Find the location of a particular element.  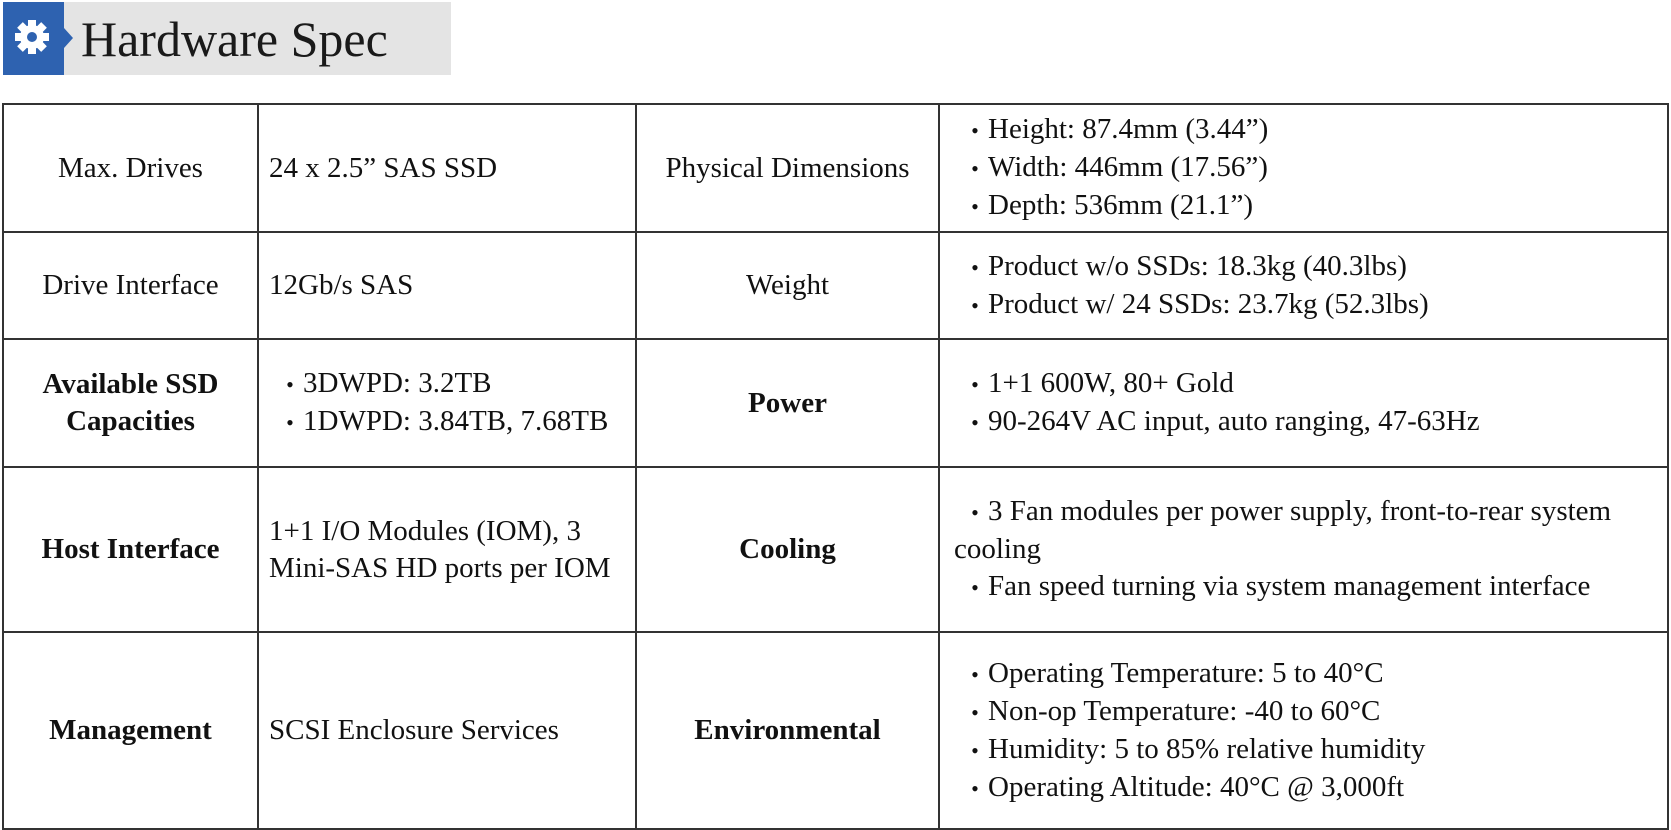

spec-label: Environmental is located at coordinates (787, 730).